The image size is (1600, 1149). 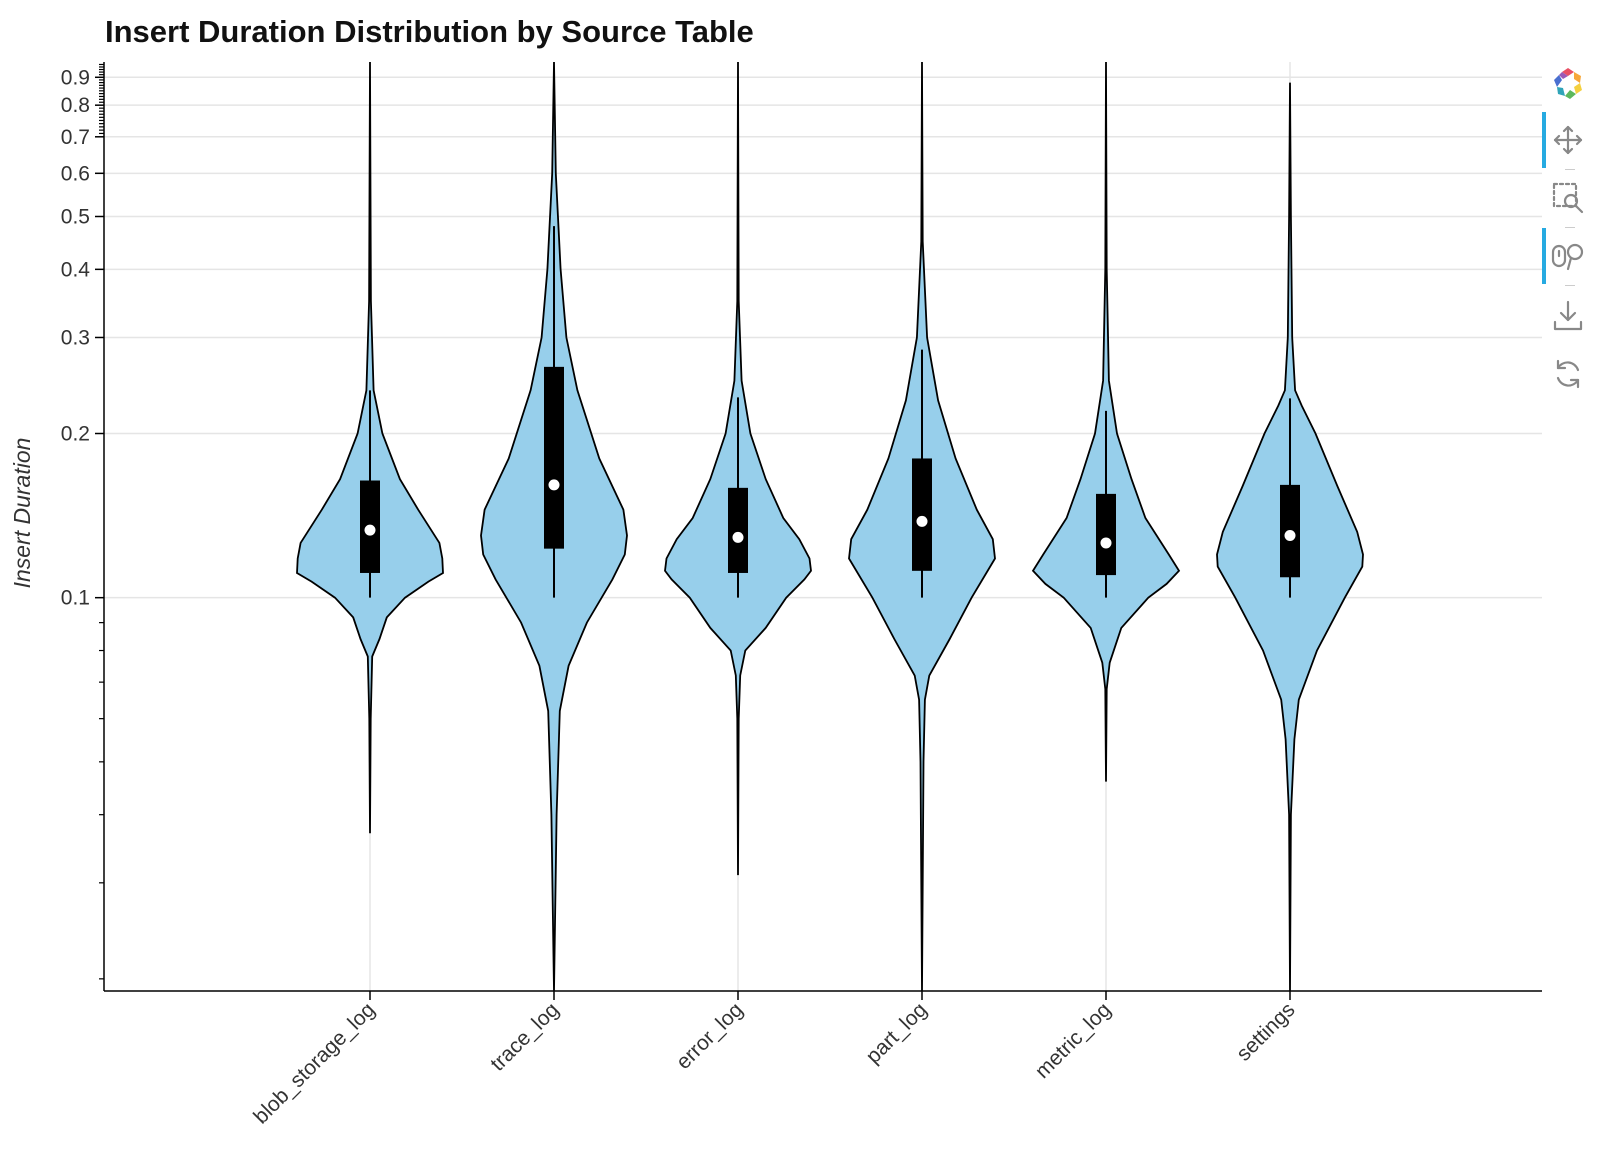 I want to click on y-tick-label: 0.2, so click(x=75, y=434).